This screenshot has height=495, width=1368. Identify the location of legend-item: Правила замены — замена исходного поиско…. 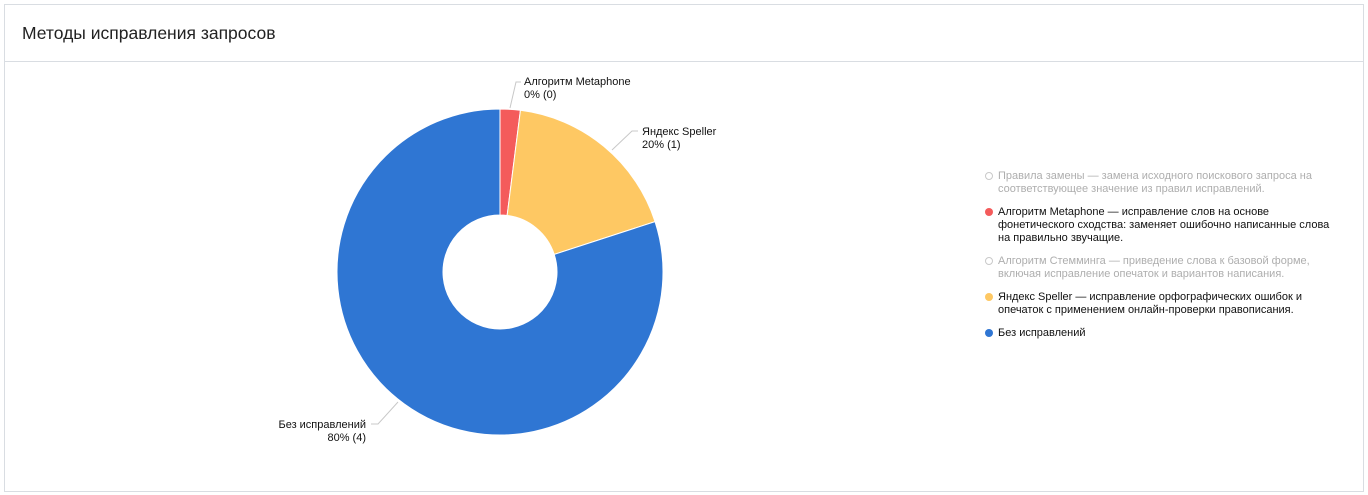
(1157, 183).